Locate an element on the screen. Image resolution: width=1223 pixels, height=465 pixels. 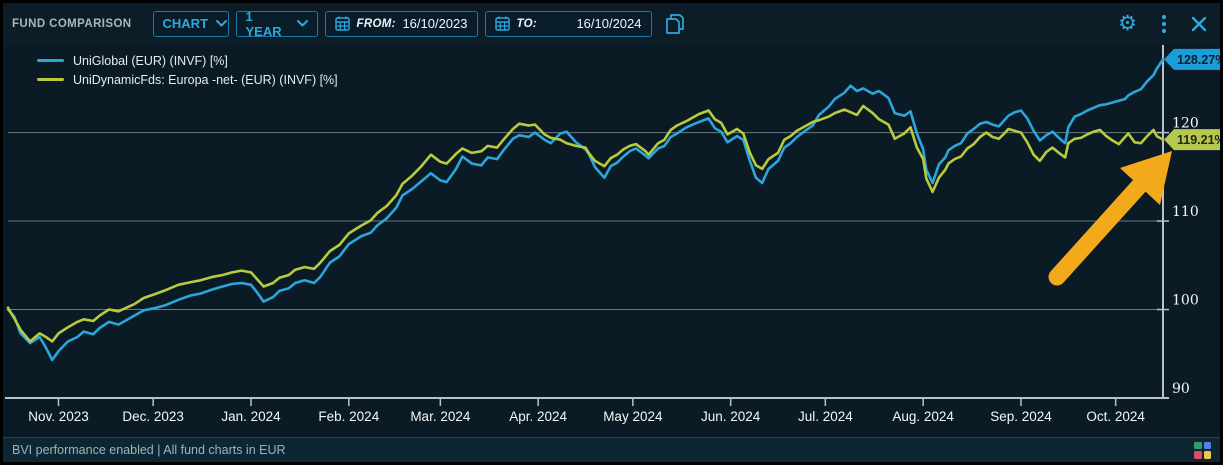
copy-chart-button is located at coordinates (675, 24).